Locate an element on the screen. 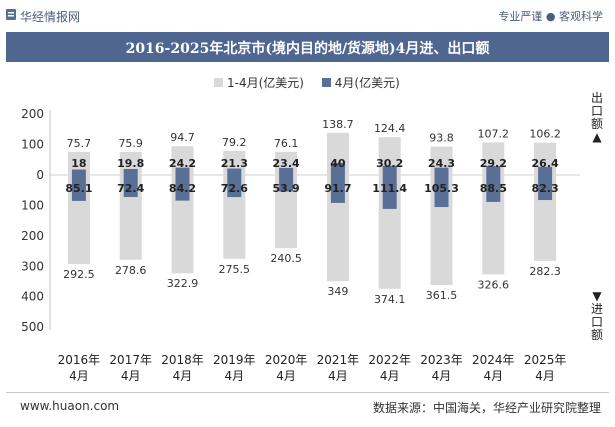 The image size is (615, 427). label-april-export: 40 is located at coordinates (338, 163).